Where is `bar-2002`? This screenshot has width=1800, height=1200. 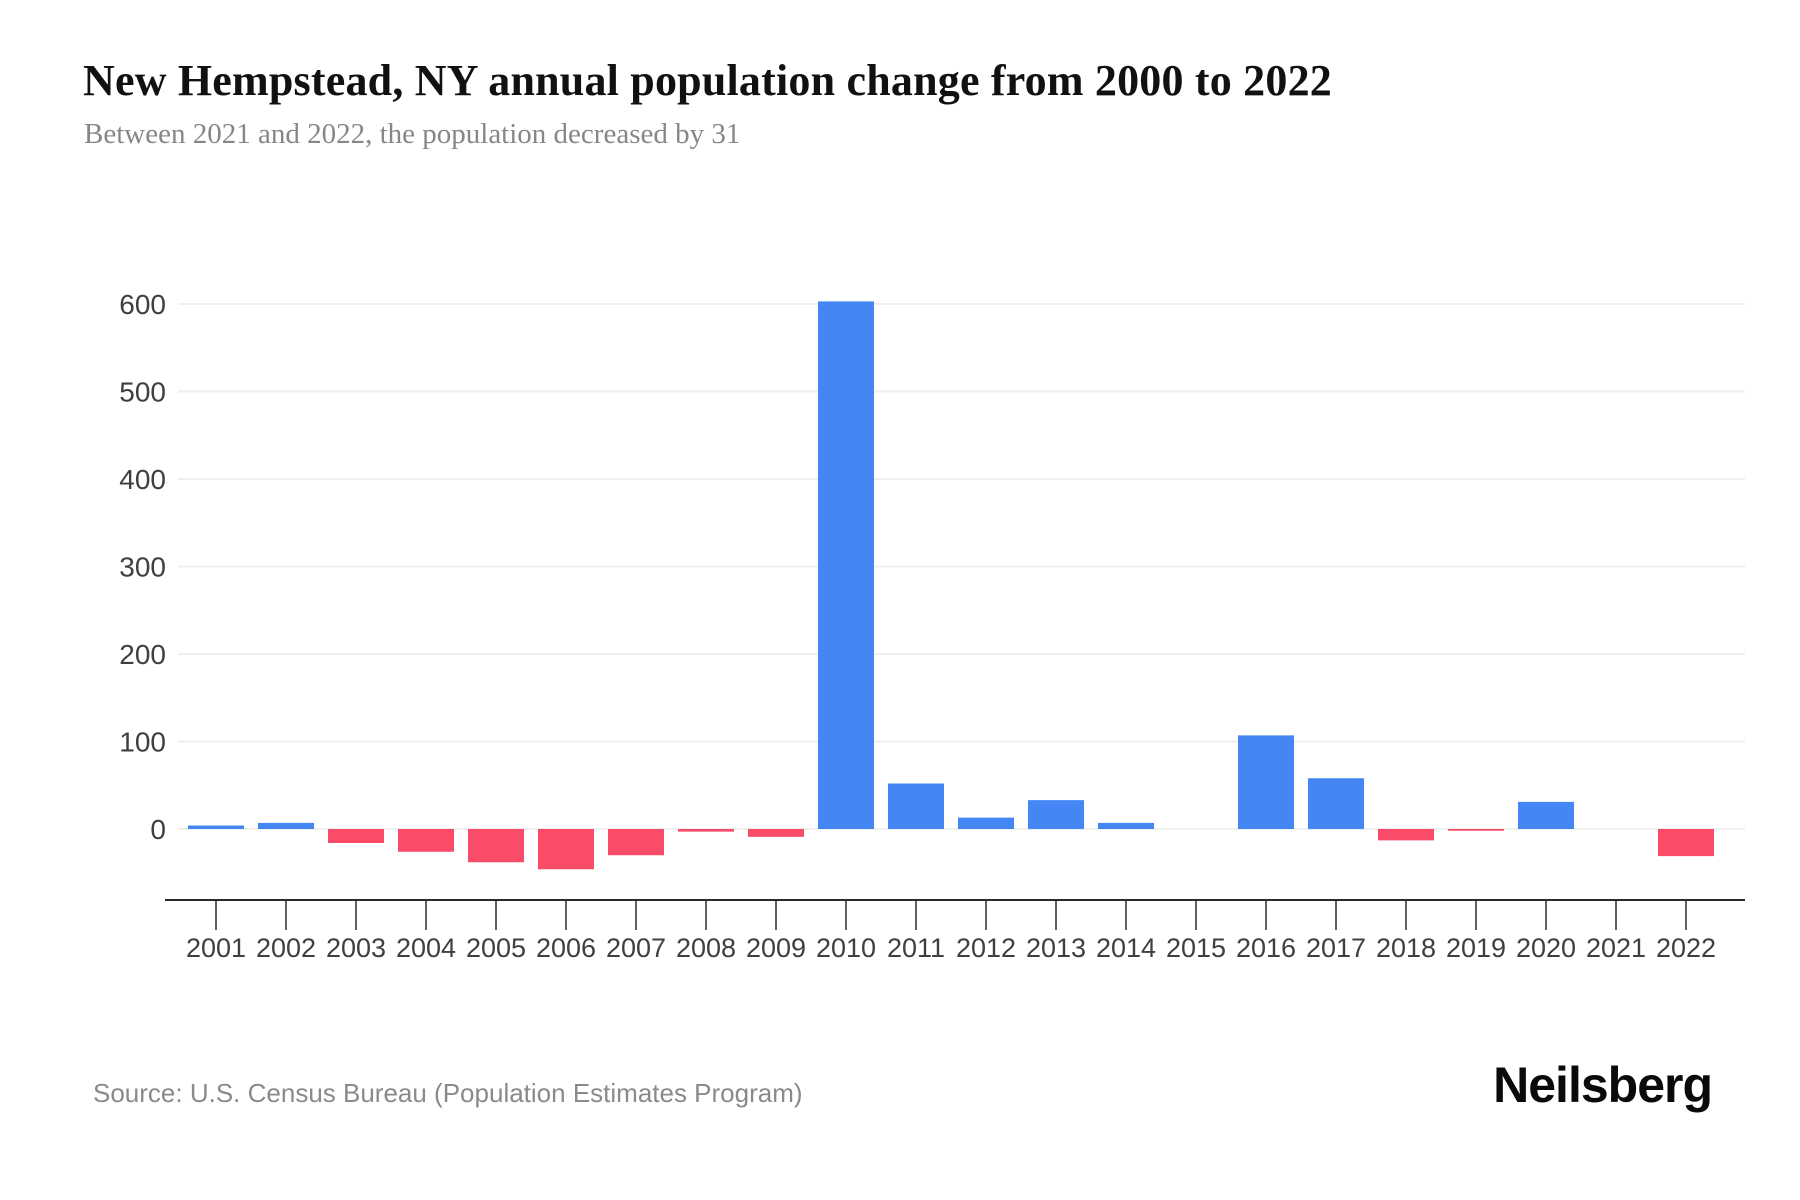 bar-2002 is located at coordinates (286, 825).